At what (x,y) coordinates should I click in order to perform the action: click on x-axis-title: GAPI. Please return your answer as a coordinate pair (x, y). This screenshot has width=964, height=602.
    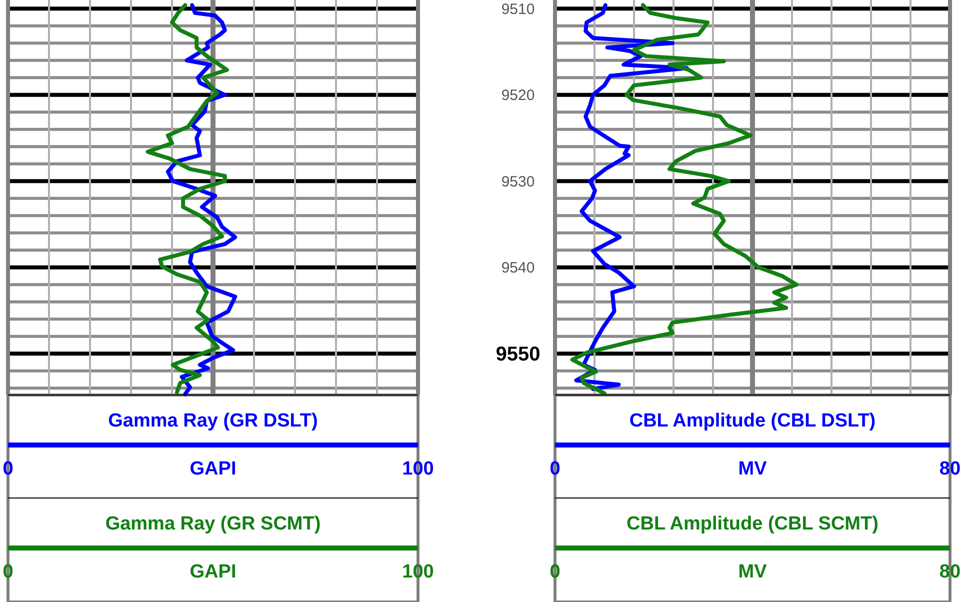
    Looking at the image, I should click on (213, 469).